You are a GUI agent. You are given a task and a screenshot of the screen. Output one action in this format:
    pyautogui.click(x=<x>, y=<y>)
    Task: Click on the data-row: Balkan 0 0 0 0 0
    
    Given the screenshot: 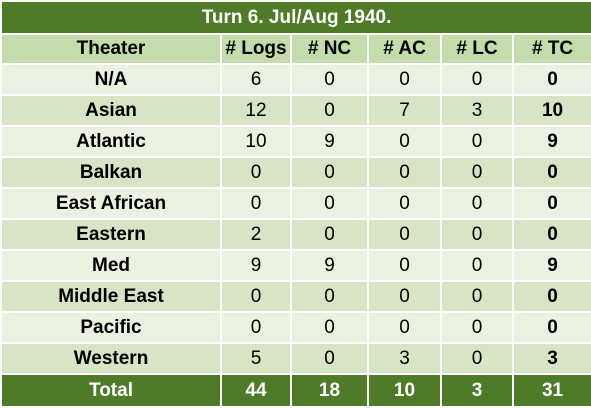 What is the action you would take?
    pyautogui.click(x=295, y=172)
    